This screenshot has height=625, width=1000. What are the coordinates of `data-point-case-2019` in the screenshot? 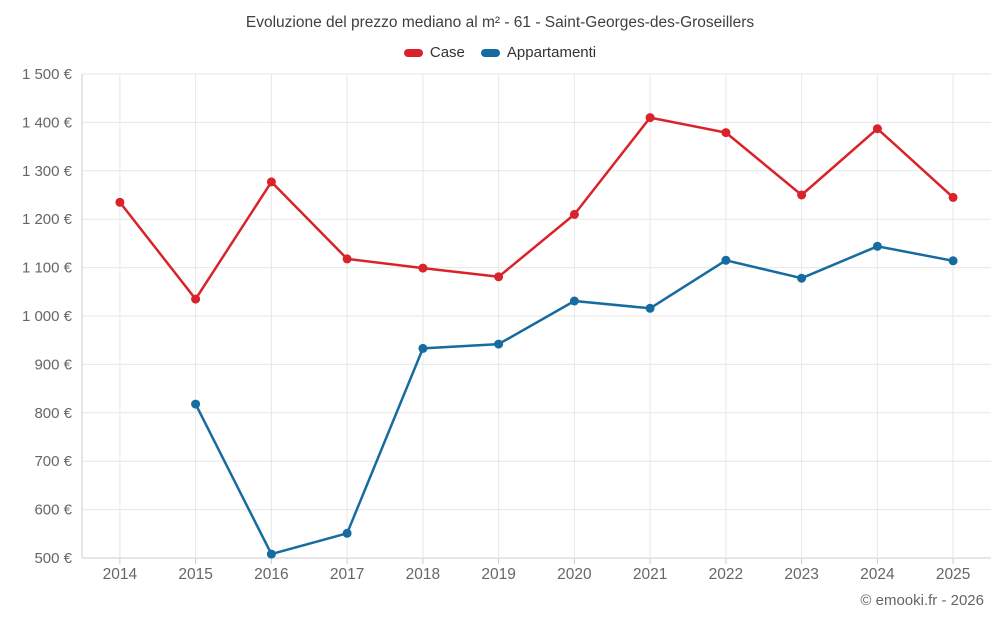 It's located at (499, 277).